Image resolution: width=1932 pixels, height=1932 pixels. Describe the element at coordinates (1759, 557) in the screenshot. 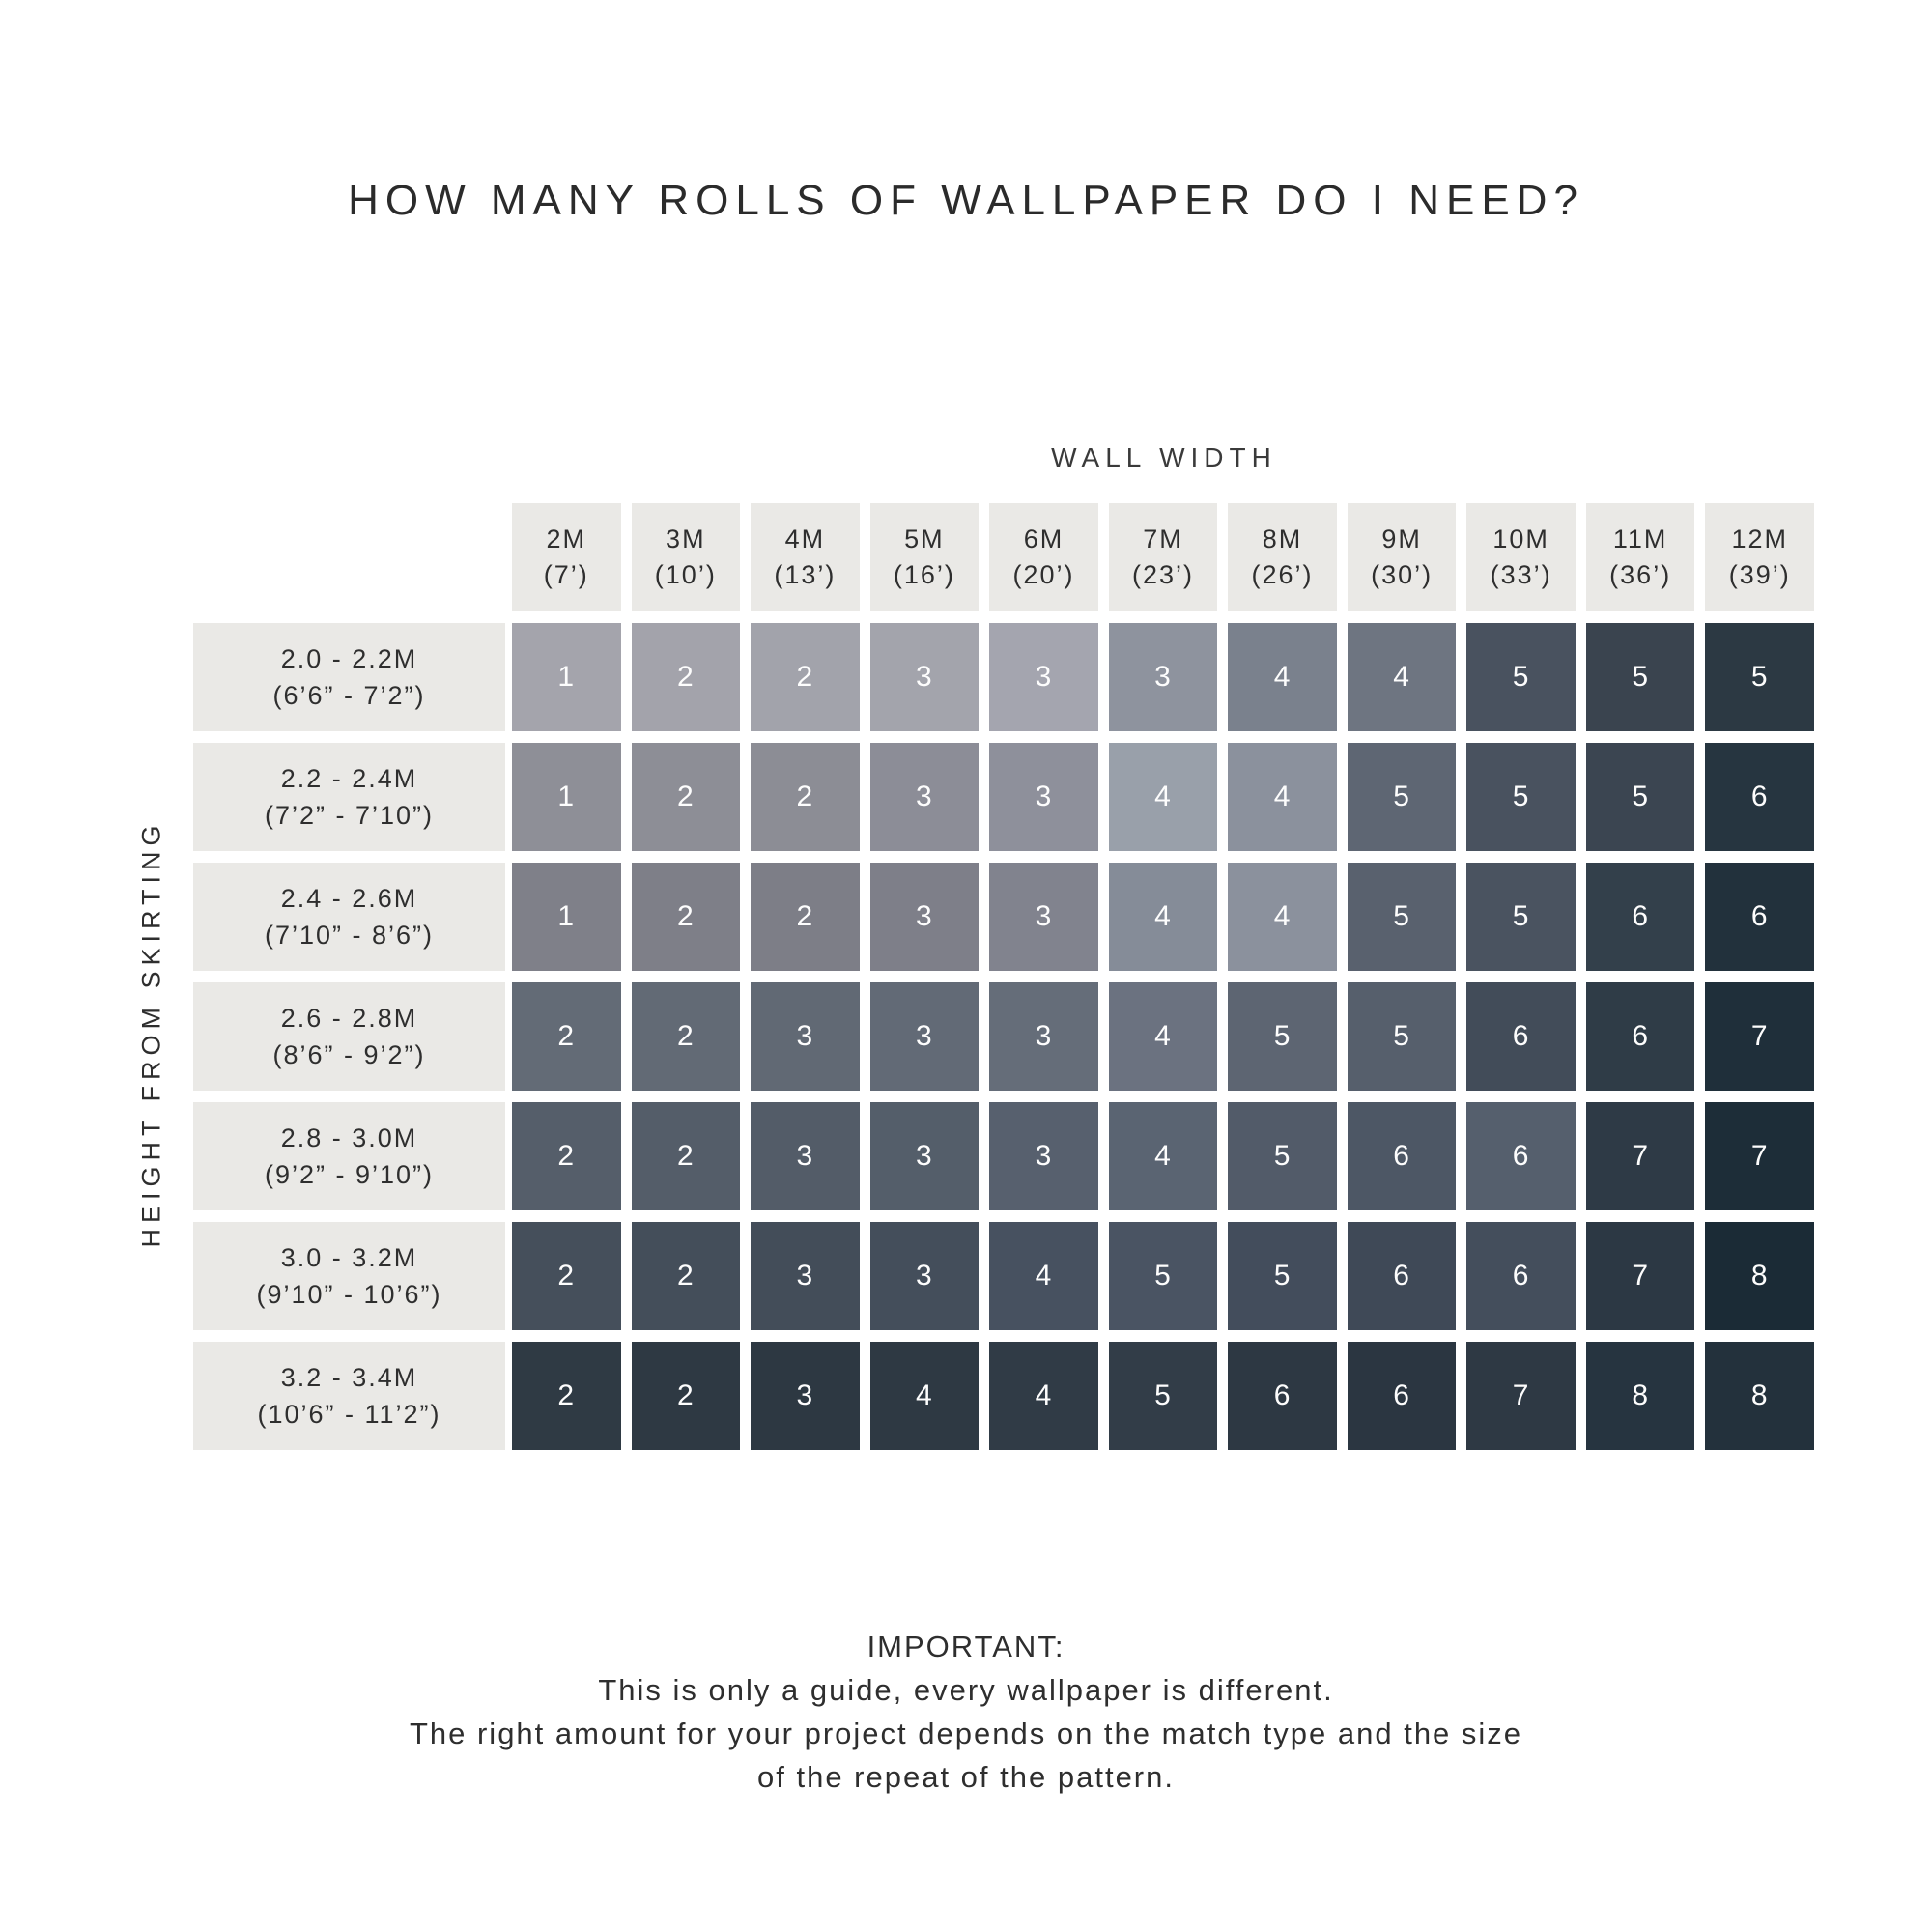

I see `column-header: 12M (39’)` at that location.